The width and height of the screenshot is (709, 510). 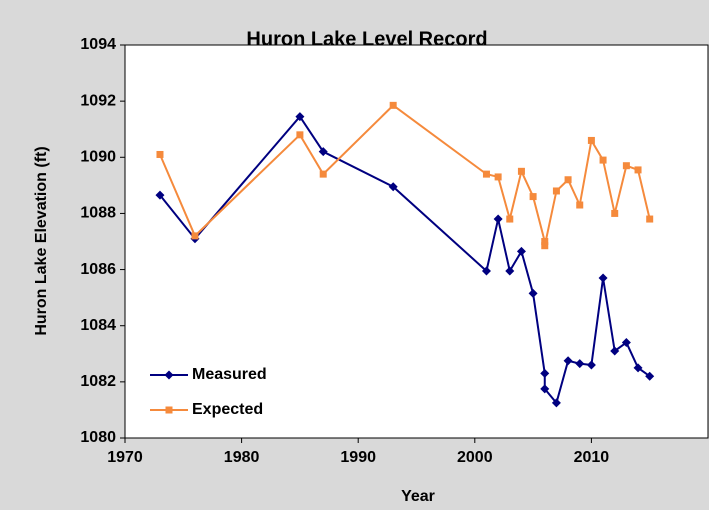 I want to click on y-tick-label: 1094, so click(x=98, y=44).